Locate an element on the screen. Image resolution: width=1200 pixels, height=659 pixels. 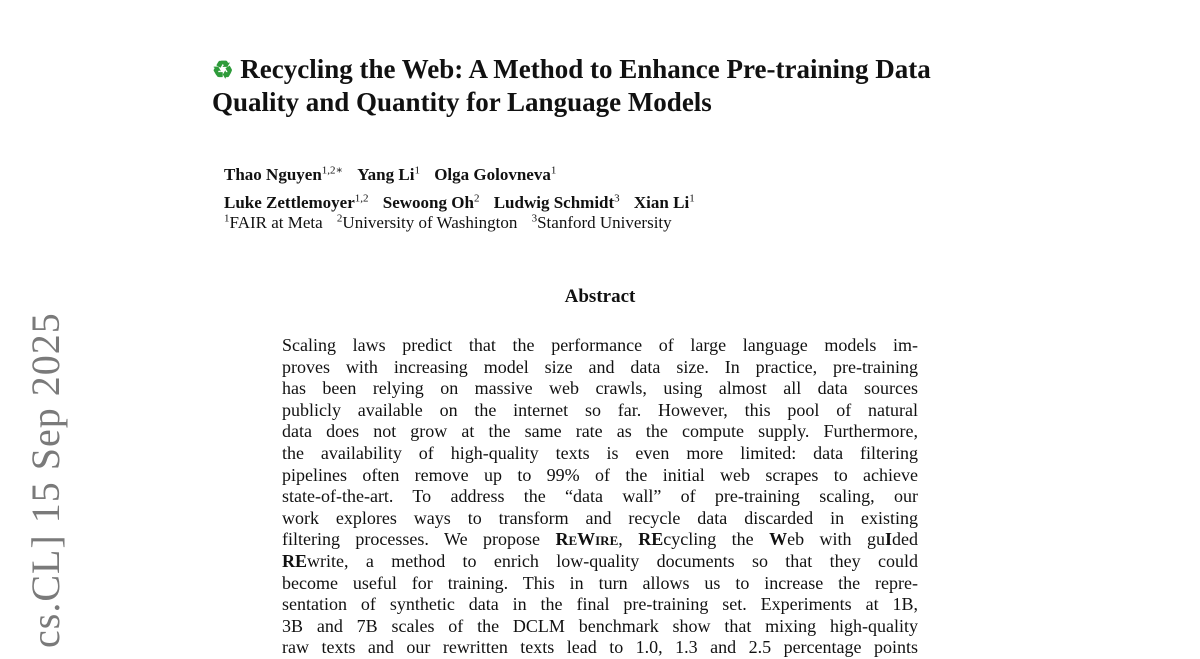
affiliation: 3Stanford University is located at coordinates (601, 222).